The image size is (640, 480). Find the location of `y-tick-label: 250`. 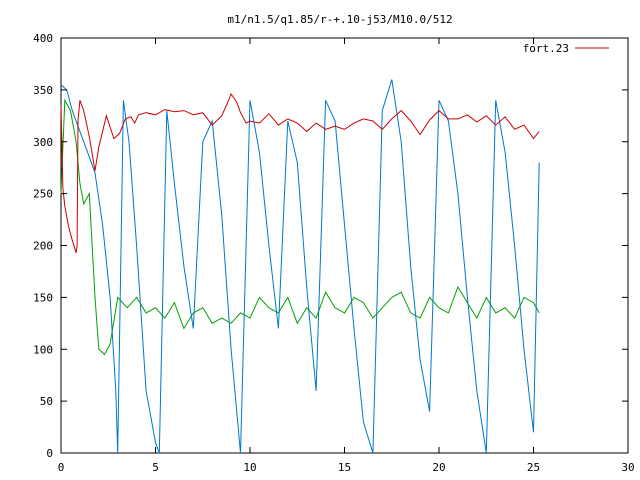

y-tick-label: 250 is located at coordinates (43, 194).